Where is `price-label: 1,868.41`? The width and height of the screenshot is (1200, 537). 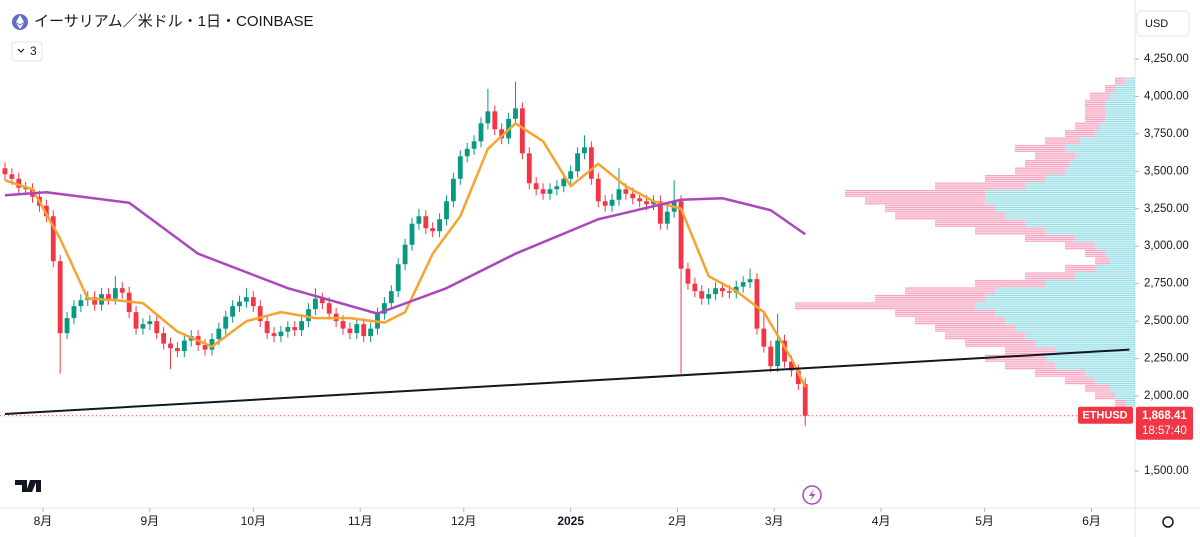 price-label: 1,868.41 is located at coordinates (1164, 416).